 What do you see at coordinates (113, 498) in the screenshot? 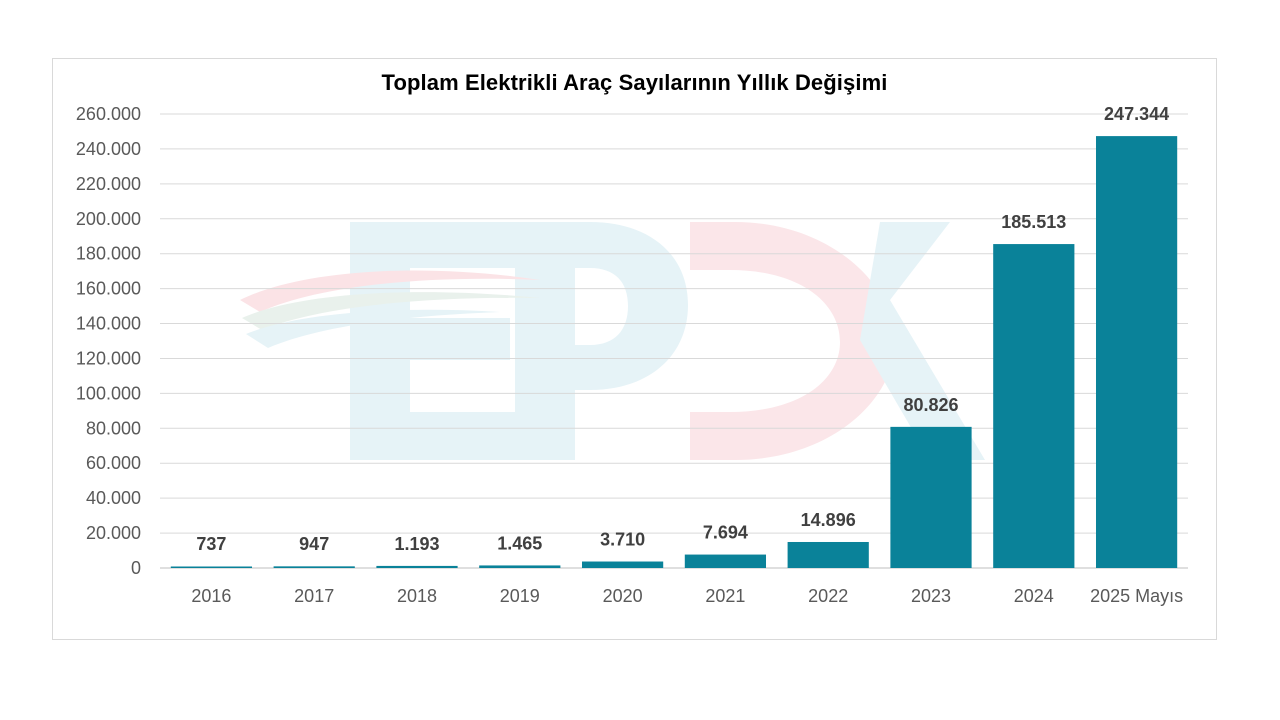
I see `y-tick-label: 40.000` at bounding box center [113, 498].